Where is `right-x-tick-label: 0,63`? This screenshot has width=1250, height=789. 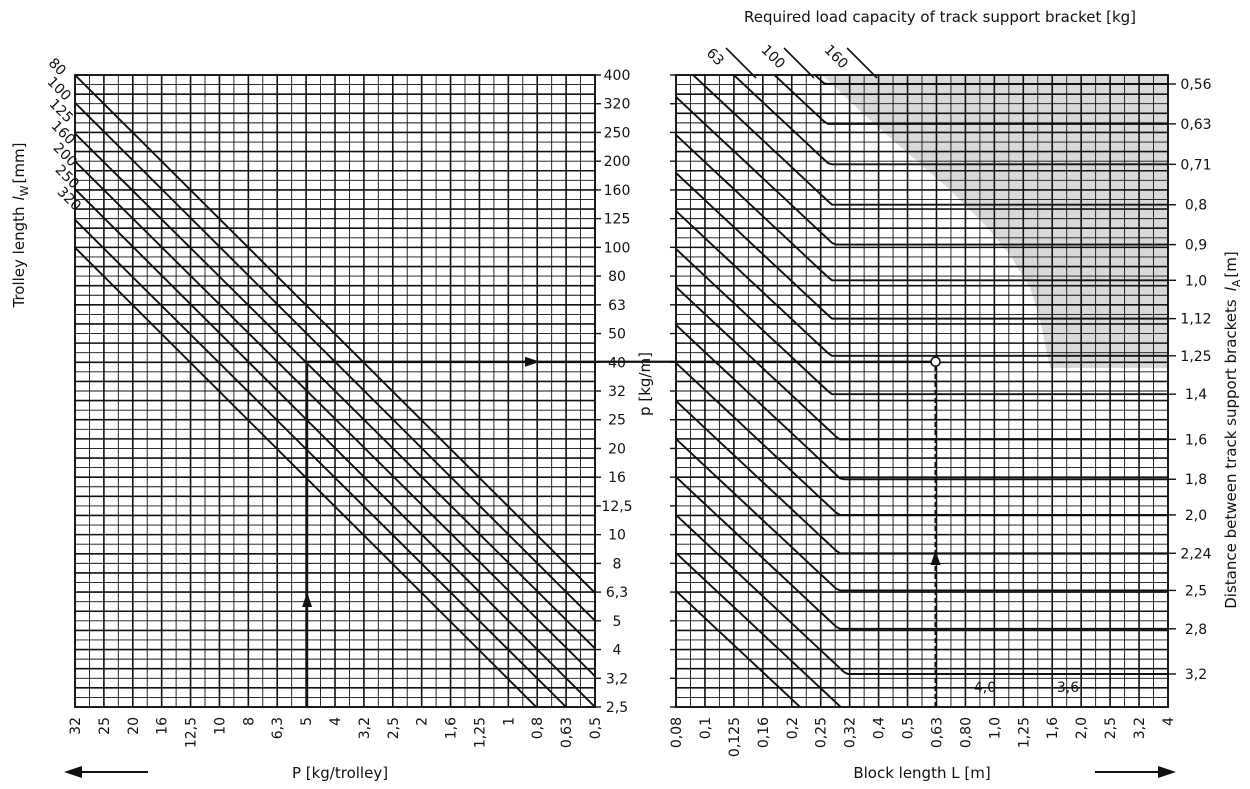 right-x-tick-label: 0,63 is located at coordinates (937, 732).